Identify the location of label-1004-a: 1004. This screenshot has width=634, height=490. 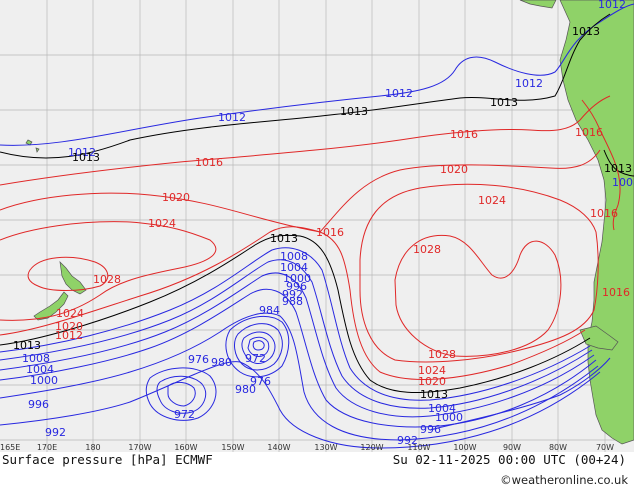
(294, 267).